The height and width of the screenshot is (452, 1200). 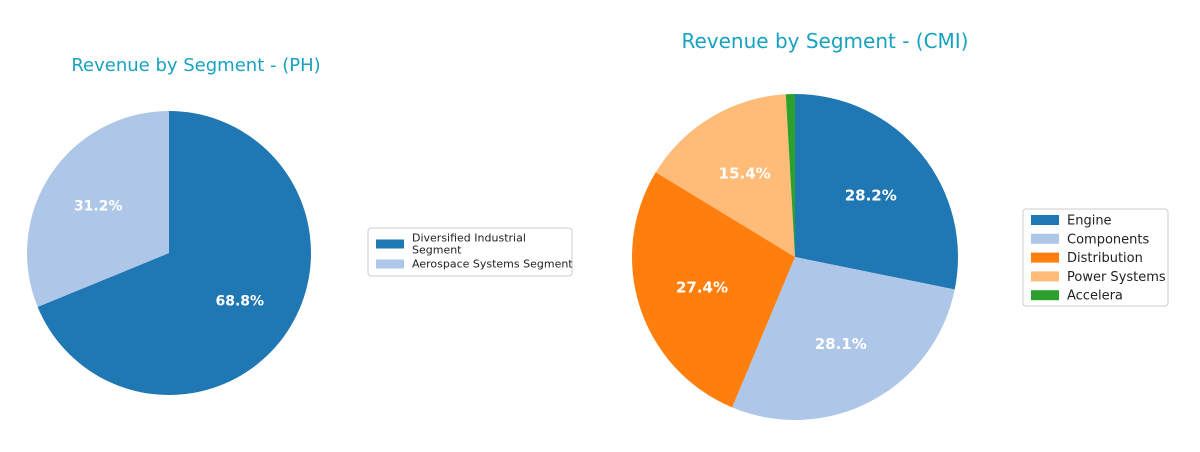 What do you see at coordinates (1045, 257) in the screenshot?
I see `legend-swatch-distribution` at bounding box center [1045, 257].